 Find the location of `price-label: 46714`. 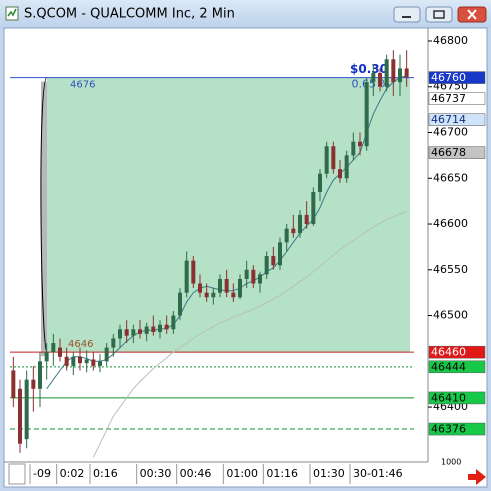

price-label: 46714 is located at coordinates (448, 119).